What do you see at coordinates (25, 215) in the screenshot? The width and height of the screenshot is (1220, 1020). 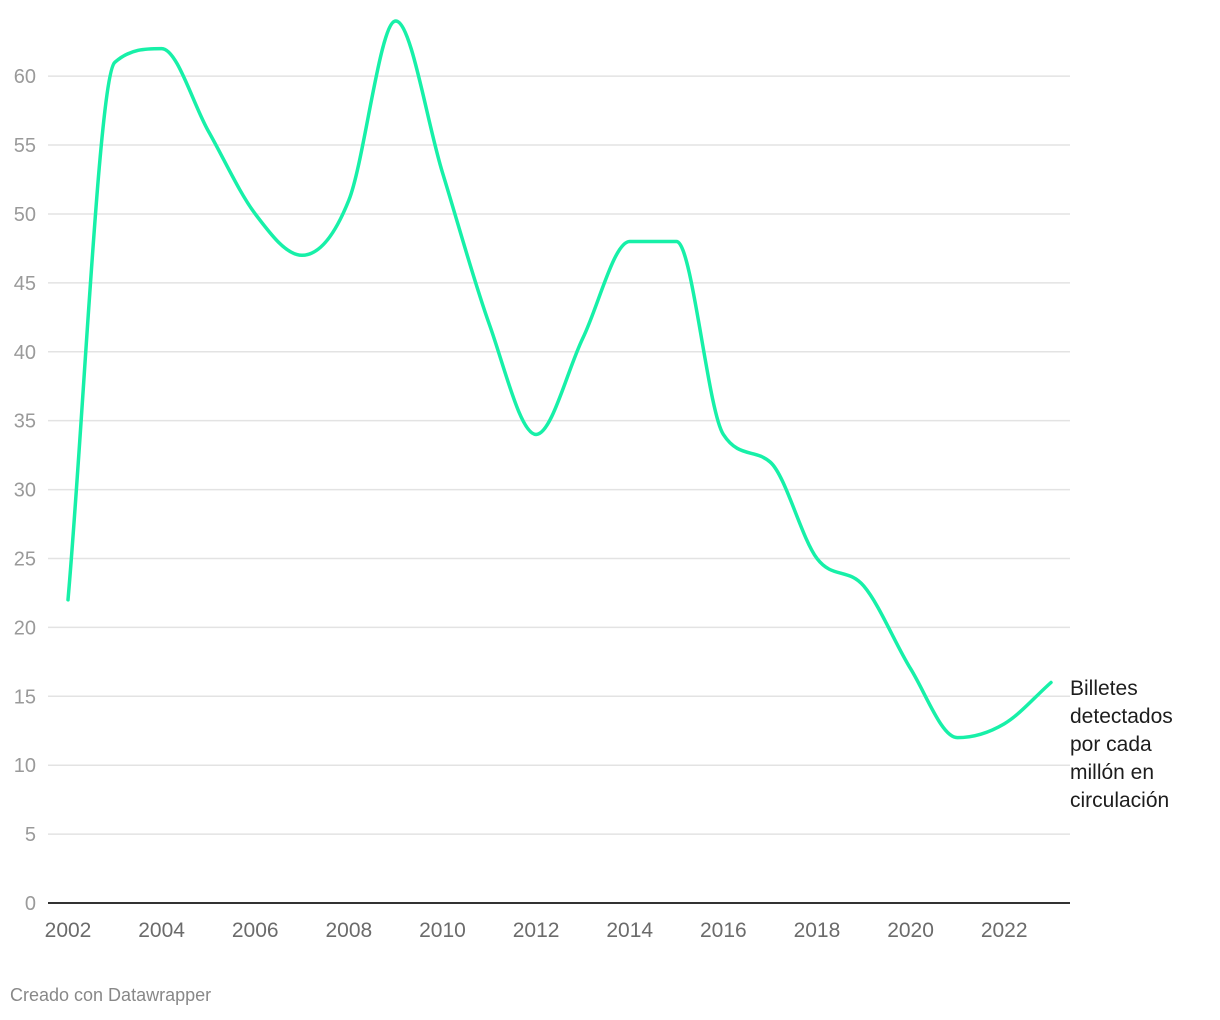 I see `y-tick-label: 50` at bounding box center [25, 215].